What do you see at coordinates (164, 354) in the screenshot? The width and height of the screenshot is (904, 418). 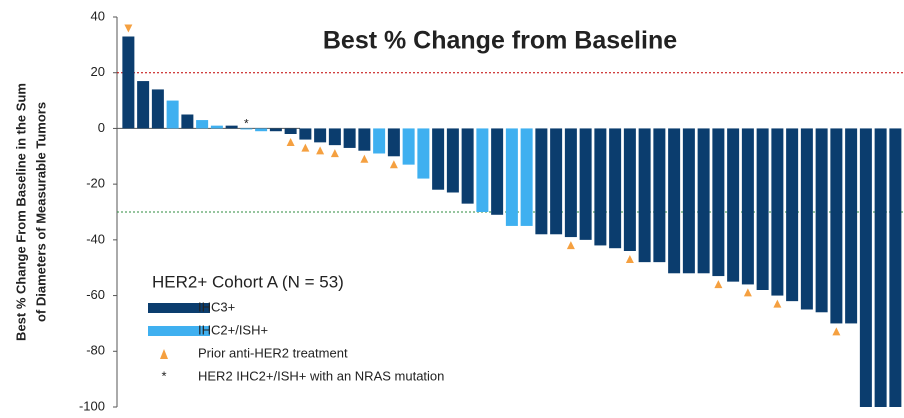 I see `legend-triangle` at bounding box center [164, 354].